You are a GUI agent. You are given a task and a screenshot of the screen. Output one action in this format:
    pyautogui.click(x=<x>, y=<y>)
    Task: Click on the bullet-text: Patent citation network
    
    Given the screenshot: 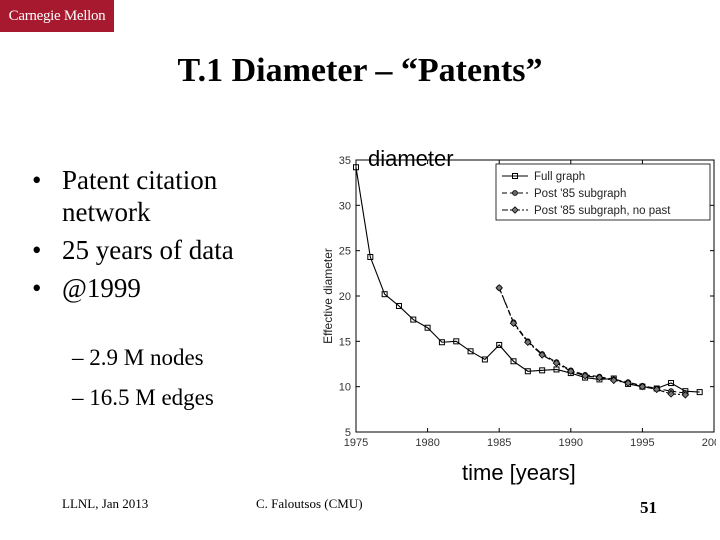 What is the action you would take?
    pyautogui.click(x=140, y=196)
    